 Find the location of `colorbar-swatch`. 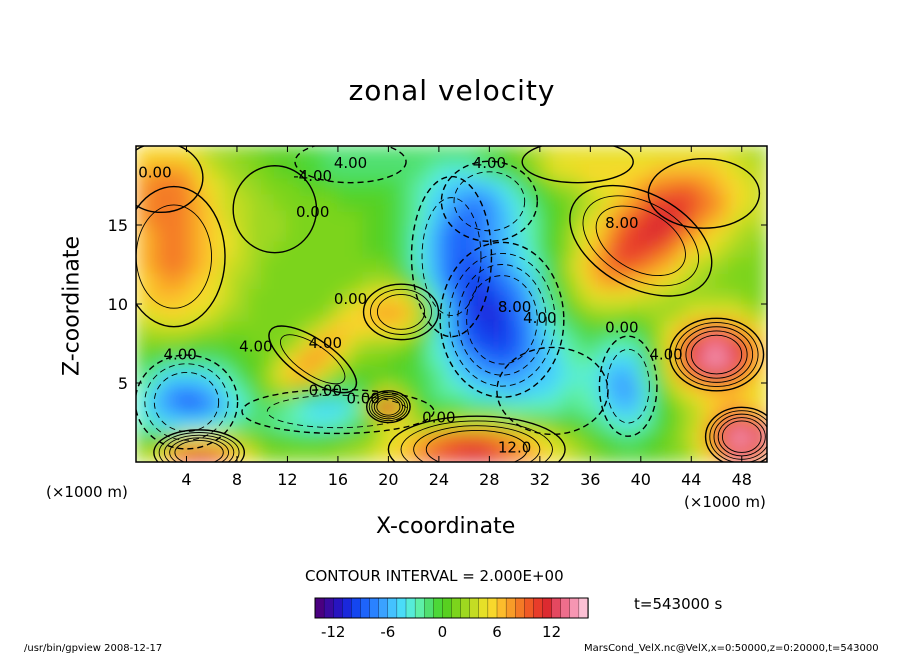

colorbar-swatch is located at coordinates (447, 608).